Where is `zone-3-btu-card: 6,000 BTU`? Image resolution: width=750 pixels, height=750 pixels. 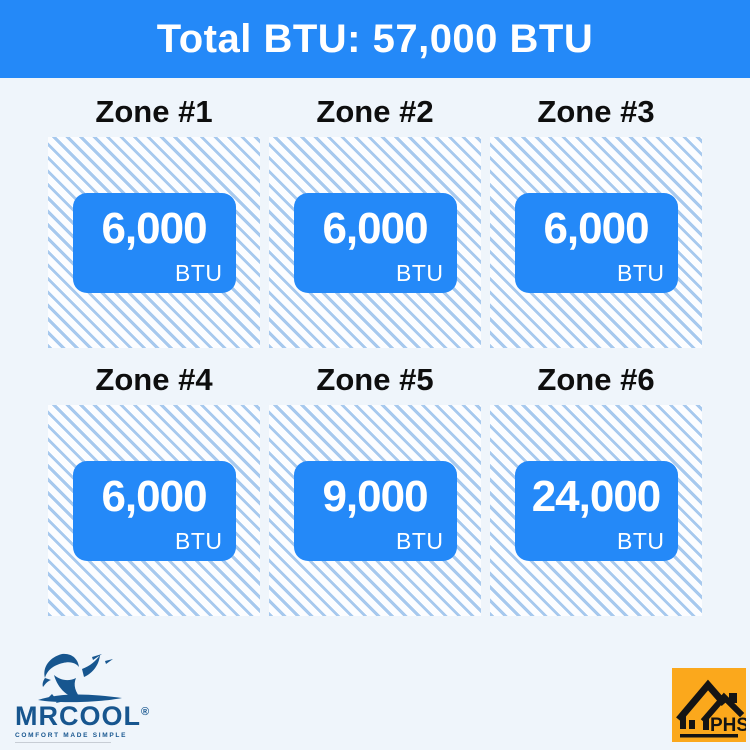
zone-3-btu-card: 6,000 BTU is located at coordinates (596, 242).